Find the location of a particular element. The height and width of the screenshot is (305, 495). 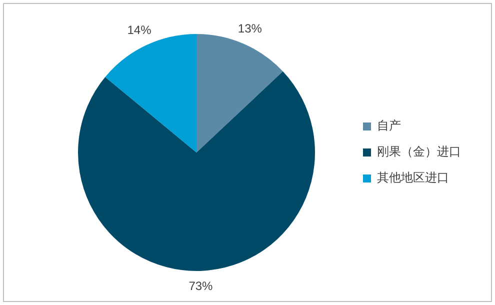

data-label: 13% is located at coordinates (250, 28).